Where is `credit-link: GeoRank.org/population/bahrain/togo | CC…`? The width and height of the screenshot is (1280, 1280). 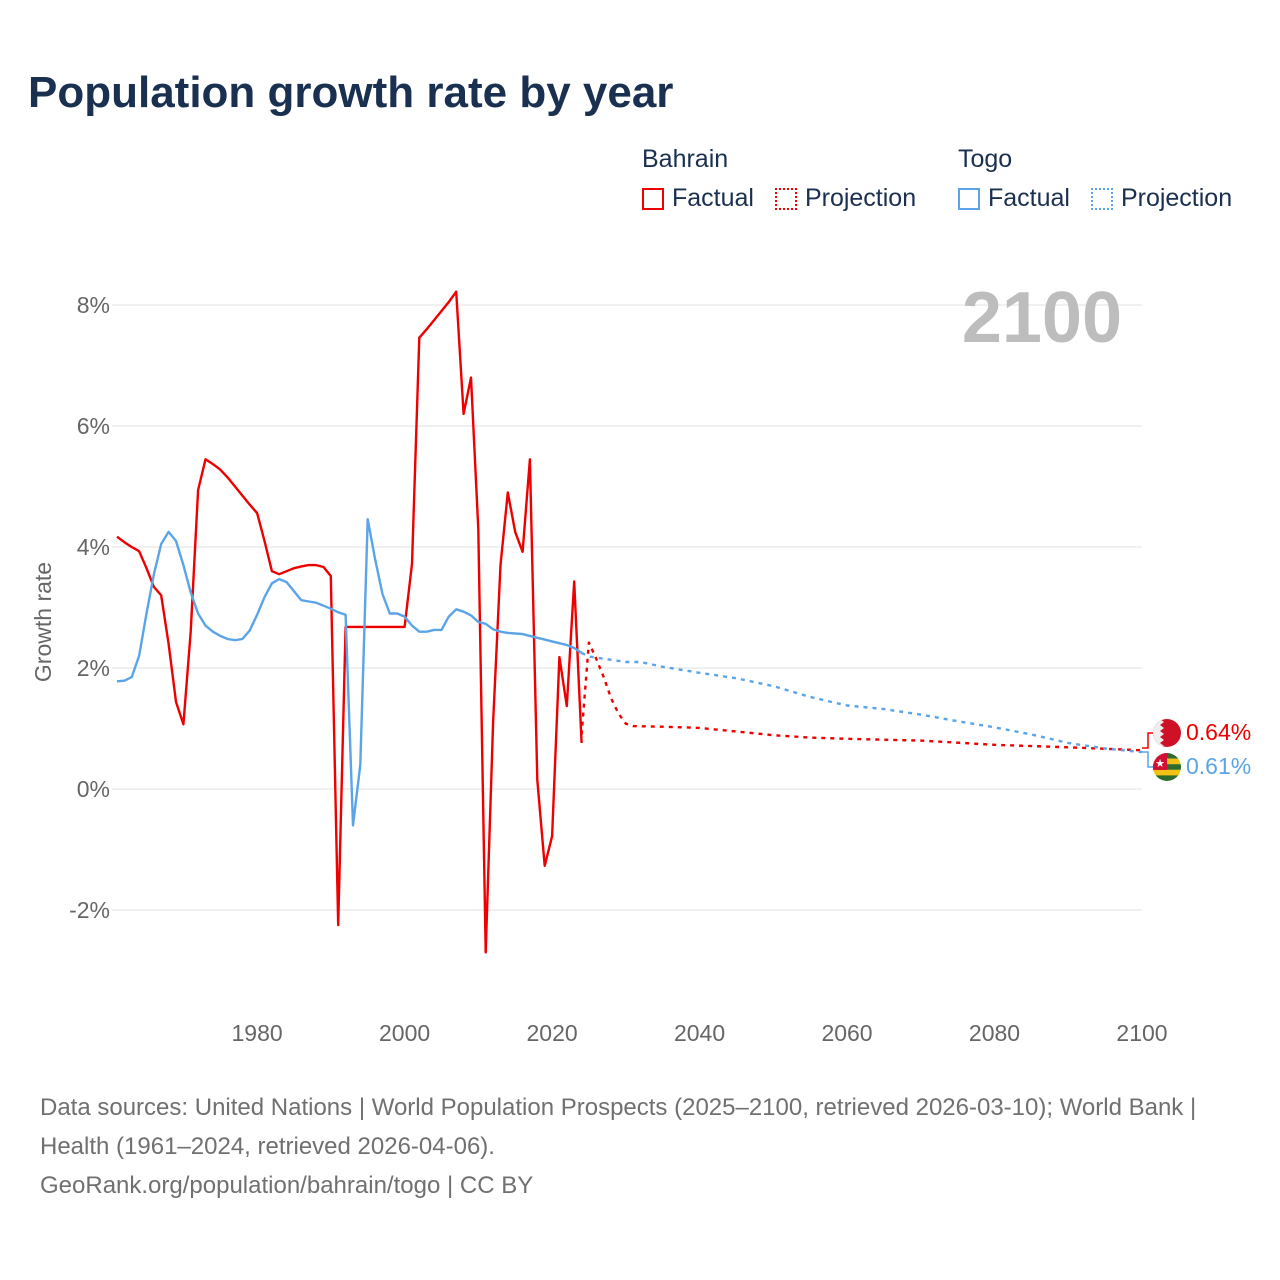
credit-link: GeoRank.org/population/bahrain/togo | CC… is located at coordinates (287, 1185).